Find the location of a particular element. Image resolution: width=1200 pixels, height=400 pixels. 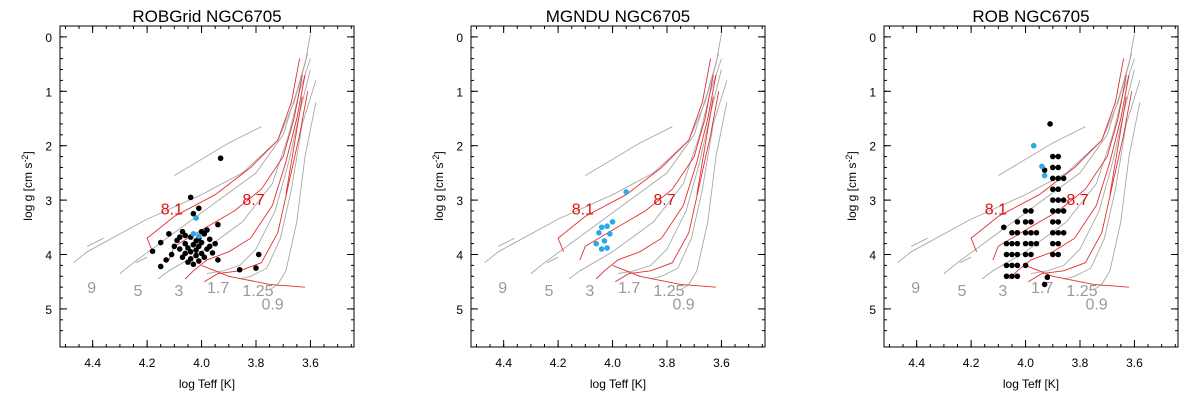

x-axis-label: log Teff [K] is located at coordinates (618, 384).